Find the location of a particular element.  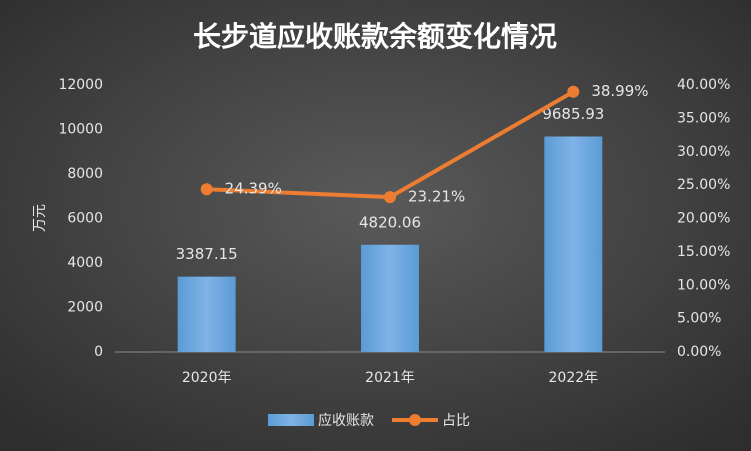

y-tick-label: 4000 is located at coordinates (85, 263).